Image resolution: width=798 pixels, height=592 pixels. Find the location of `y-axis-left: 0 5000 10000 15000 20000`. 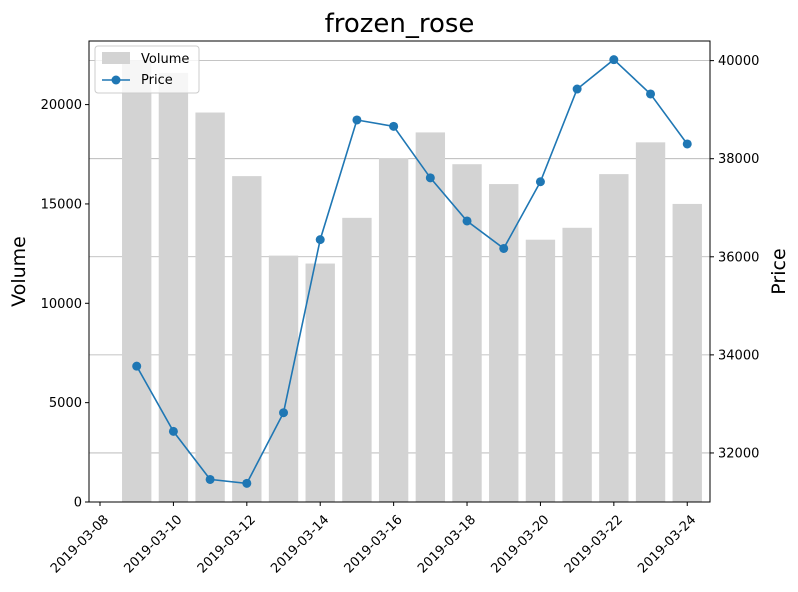

y-axis-left: 0 5000 10000 15000 20000 is located at coordinates (65, 304).